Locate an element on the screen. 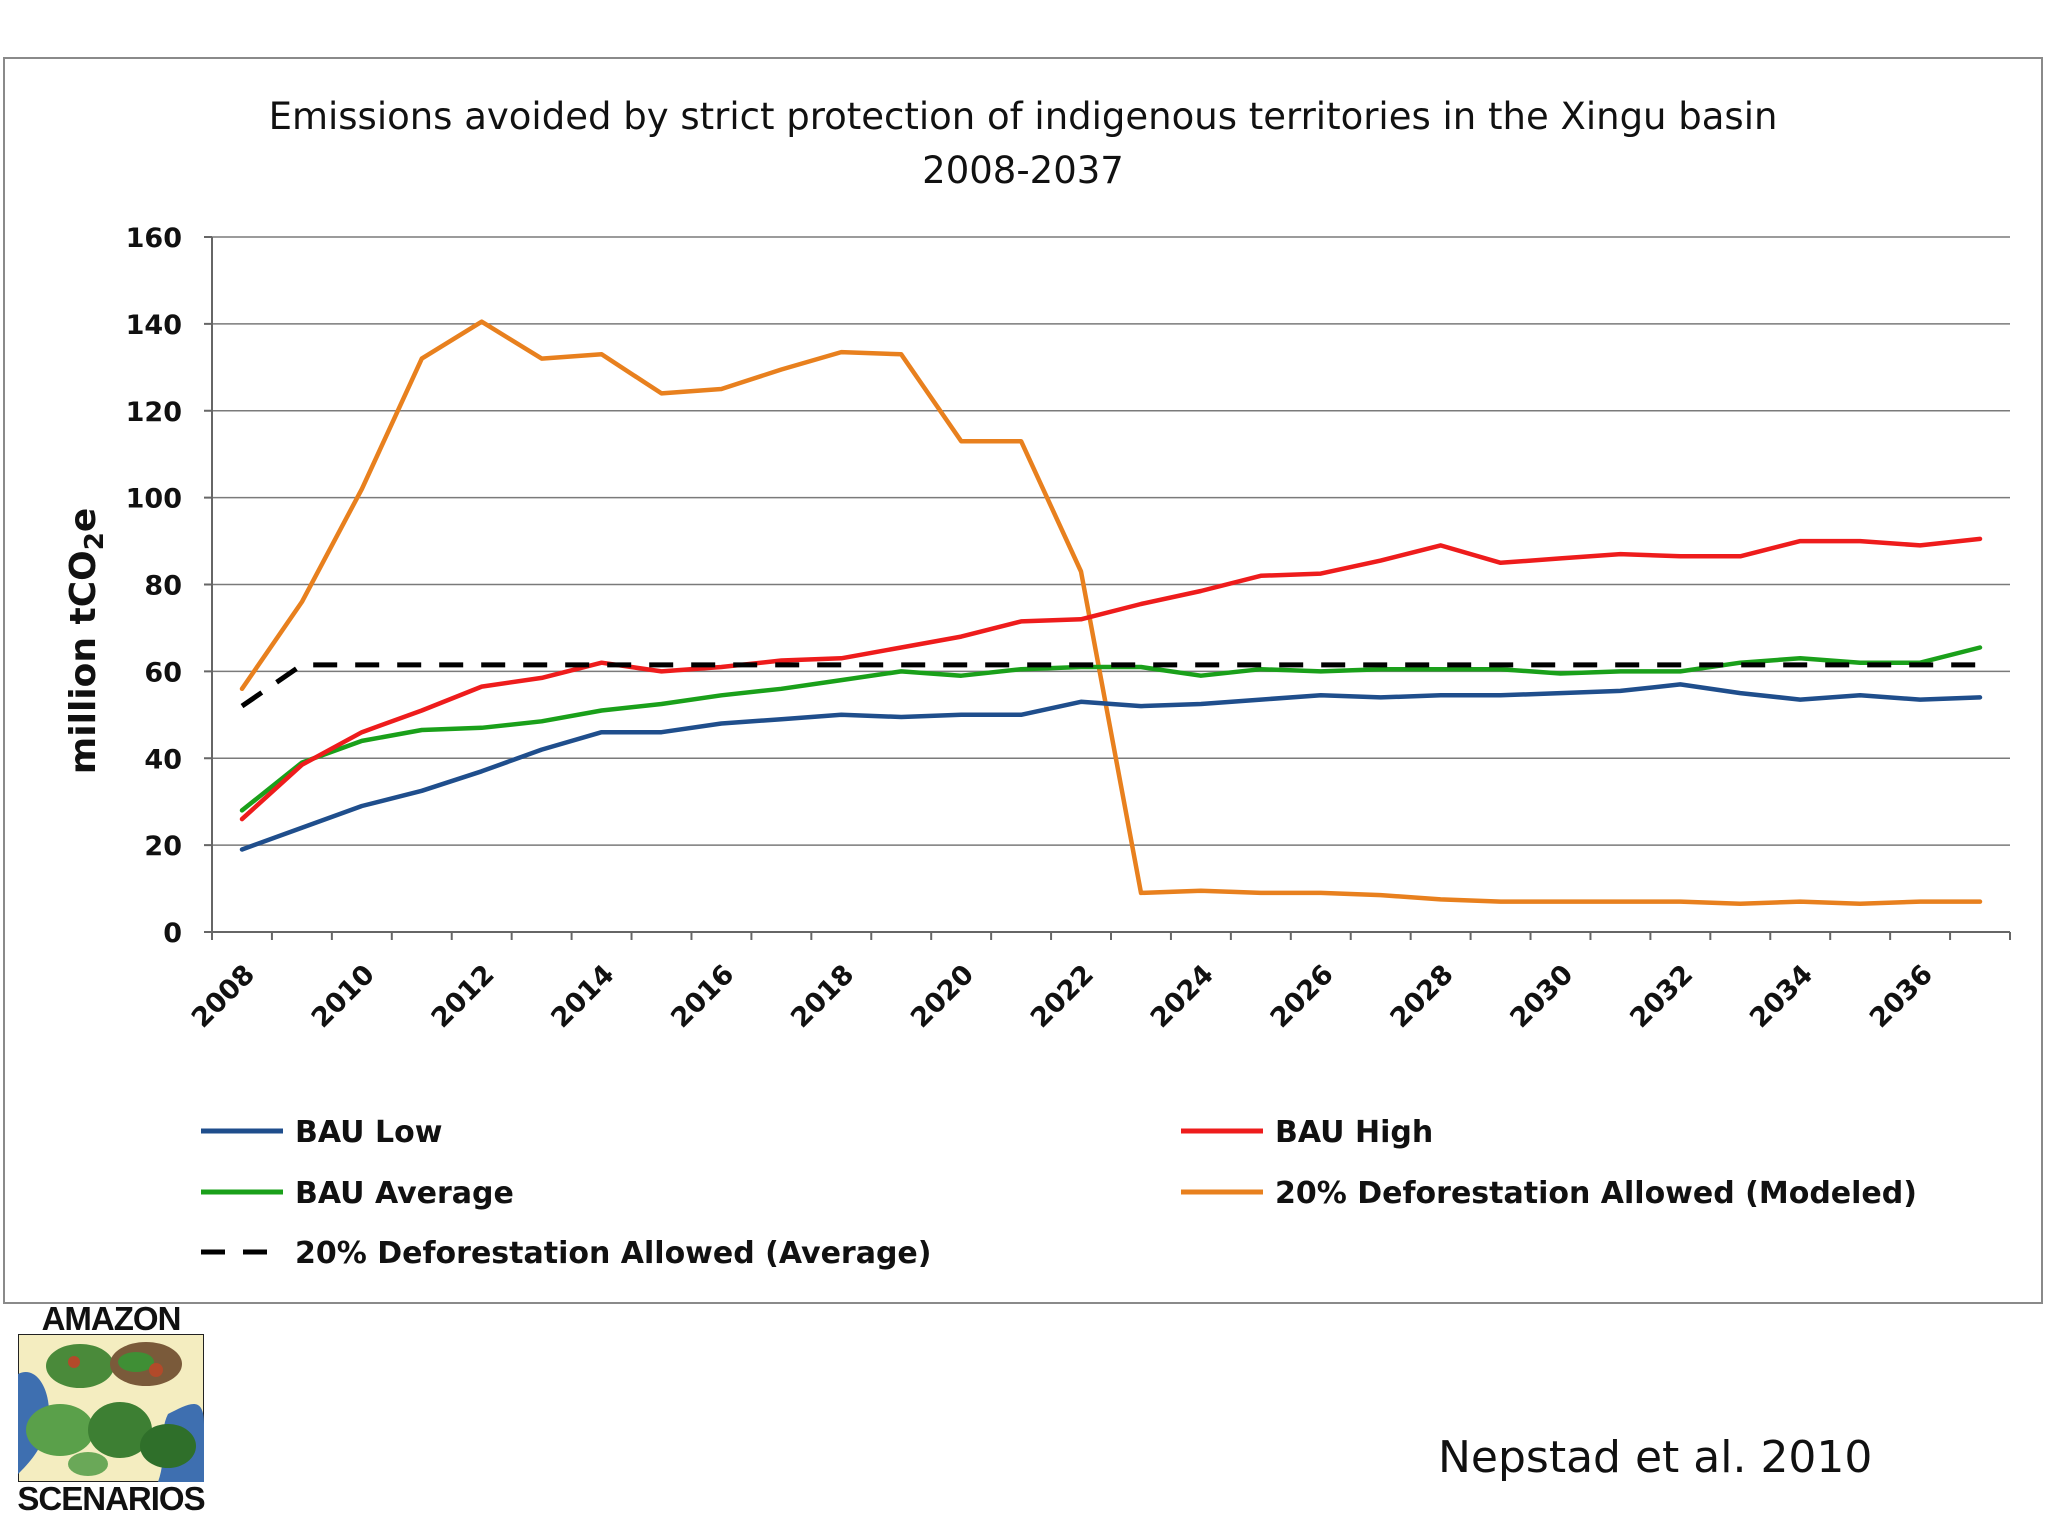 The width and height of the screenshot is (2048, 1536). y-axis-label-end: e is located at coordinates (83, 520).